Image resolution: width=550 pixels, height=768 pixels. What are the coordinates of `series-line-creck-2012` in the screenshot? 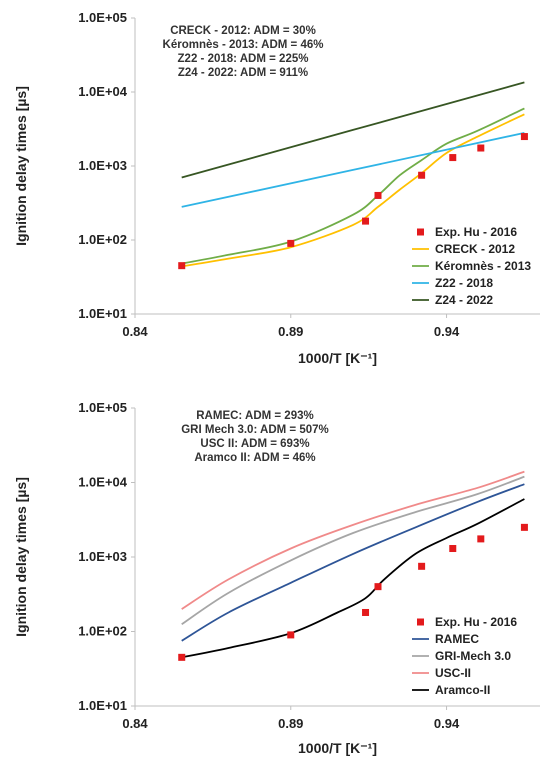 It's located at (353, 190).